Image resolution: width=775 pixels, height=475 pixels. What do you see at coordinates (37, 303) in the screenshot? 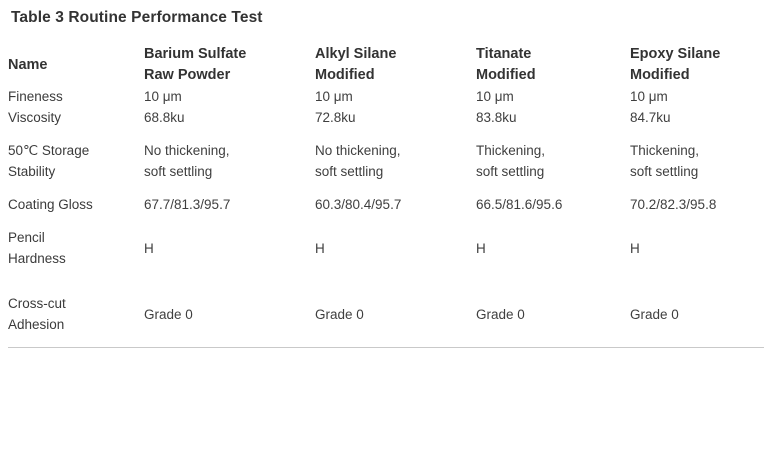
I see `cell-text-line: Cross-cut` at bounding box center [37, 303].